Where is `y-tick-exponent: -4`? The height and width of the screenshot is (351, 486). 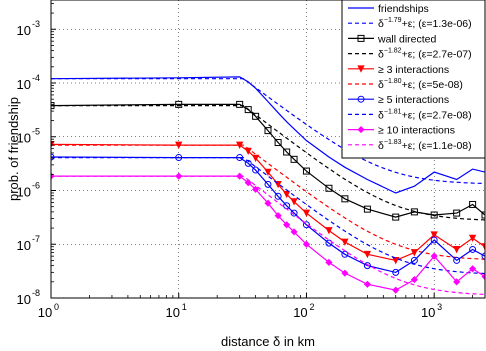
y-tick-exponent: -4 is located at coordinates (36, 78).